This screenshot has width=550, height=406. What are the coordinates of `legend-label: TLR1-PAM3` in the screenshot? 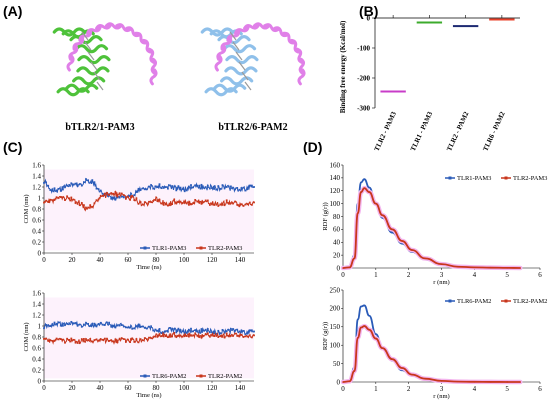 It's located at (474, 178).